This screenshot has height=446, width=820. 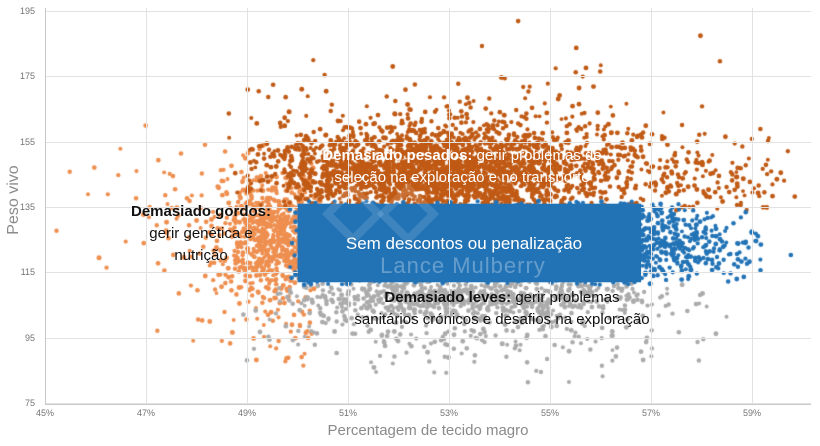 What do you see at coordinates (550, 413) in the screenshot?
I see `x-tick-label: 55%` at bounding box center [550, 413].